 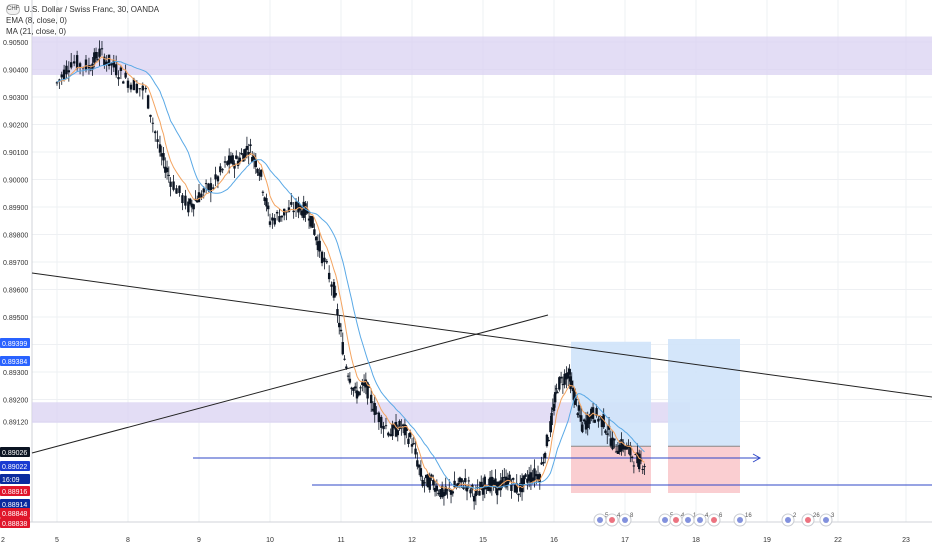 What do you see at coordinates (15, 236) in the screenshot?
I see `y-tick-label: 0.89800` at bounding box center [15, 236].